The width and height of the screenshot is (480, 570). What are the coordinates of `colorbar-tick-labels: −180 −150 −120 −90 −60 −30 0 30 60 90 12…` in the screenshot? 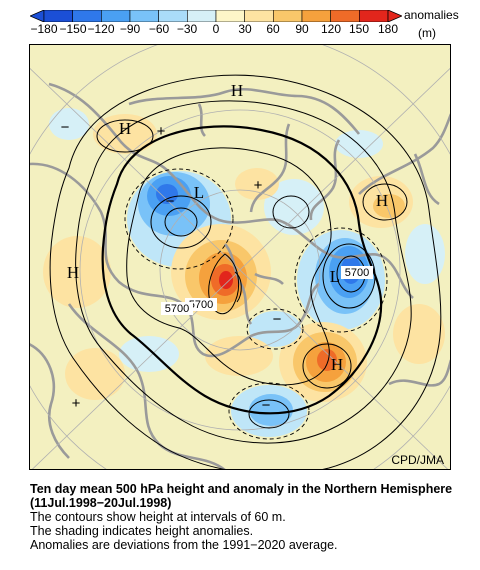 It's located at (216, 32).